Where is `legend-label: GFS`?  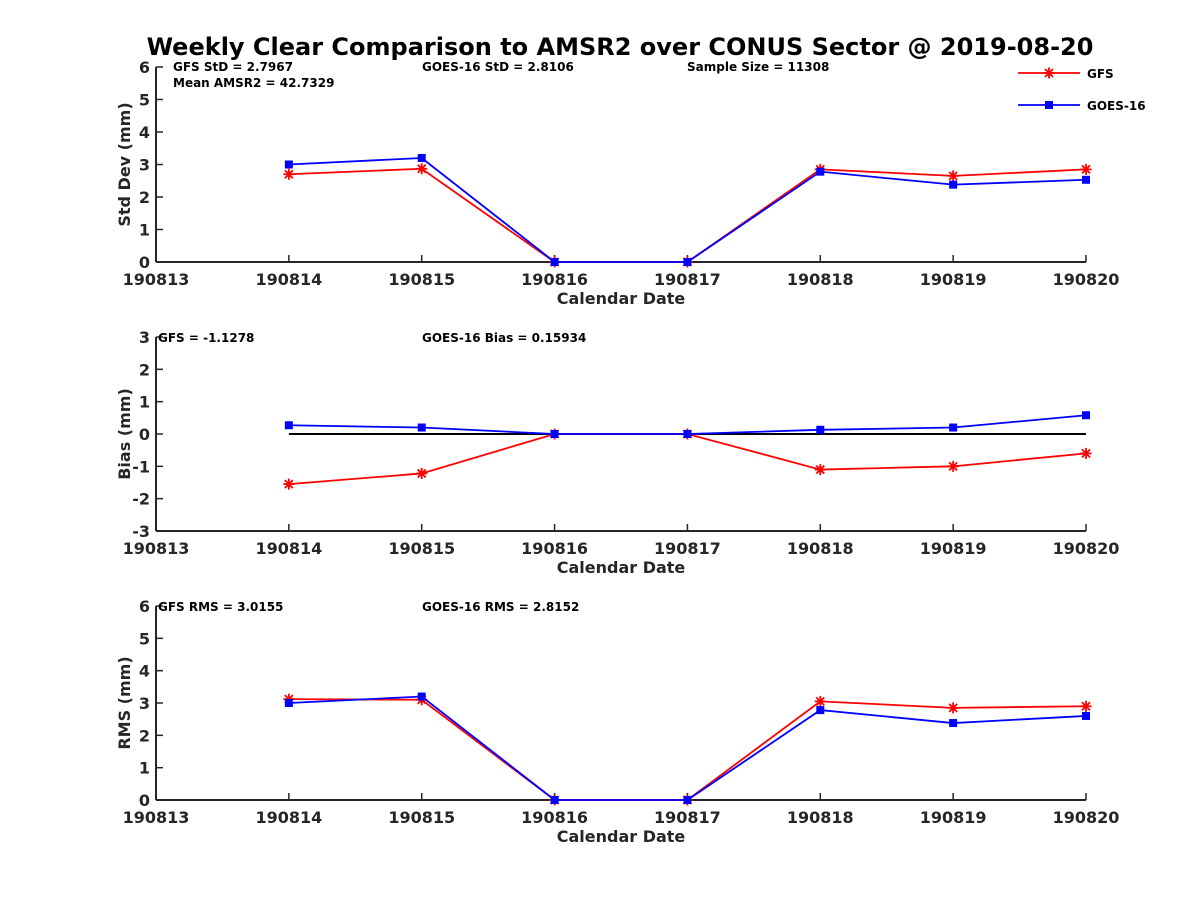
legend-label: GFS is located at coordinates (1100, 74).